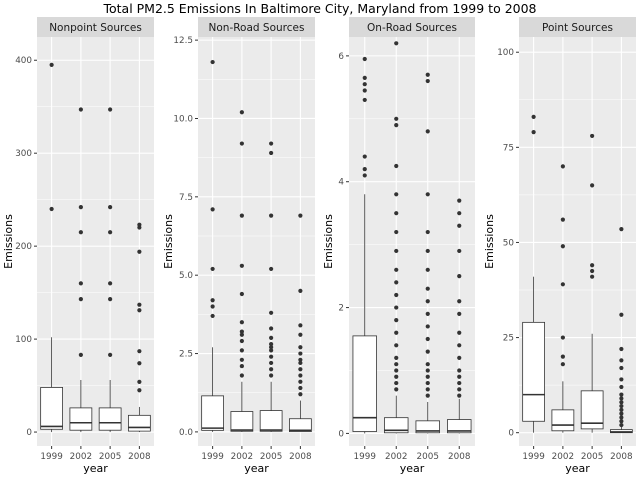 This screenshot has width=640, height=484. I want to click on y-tick-label: 4, so click(341, 183).